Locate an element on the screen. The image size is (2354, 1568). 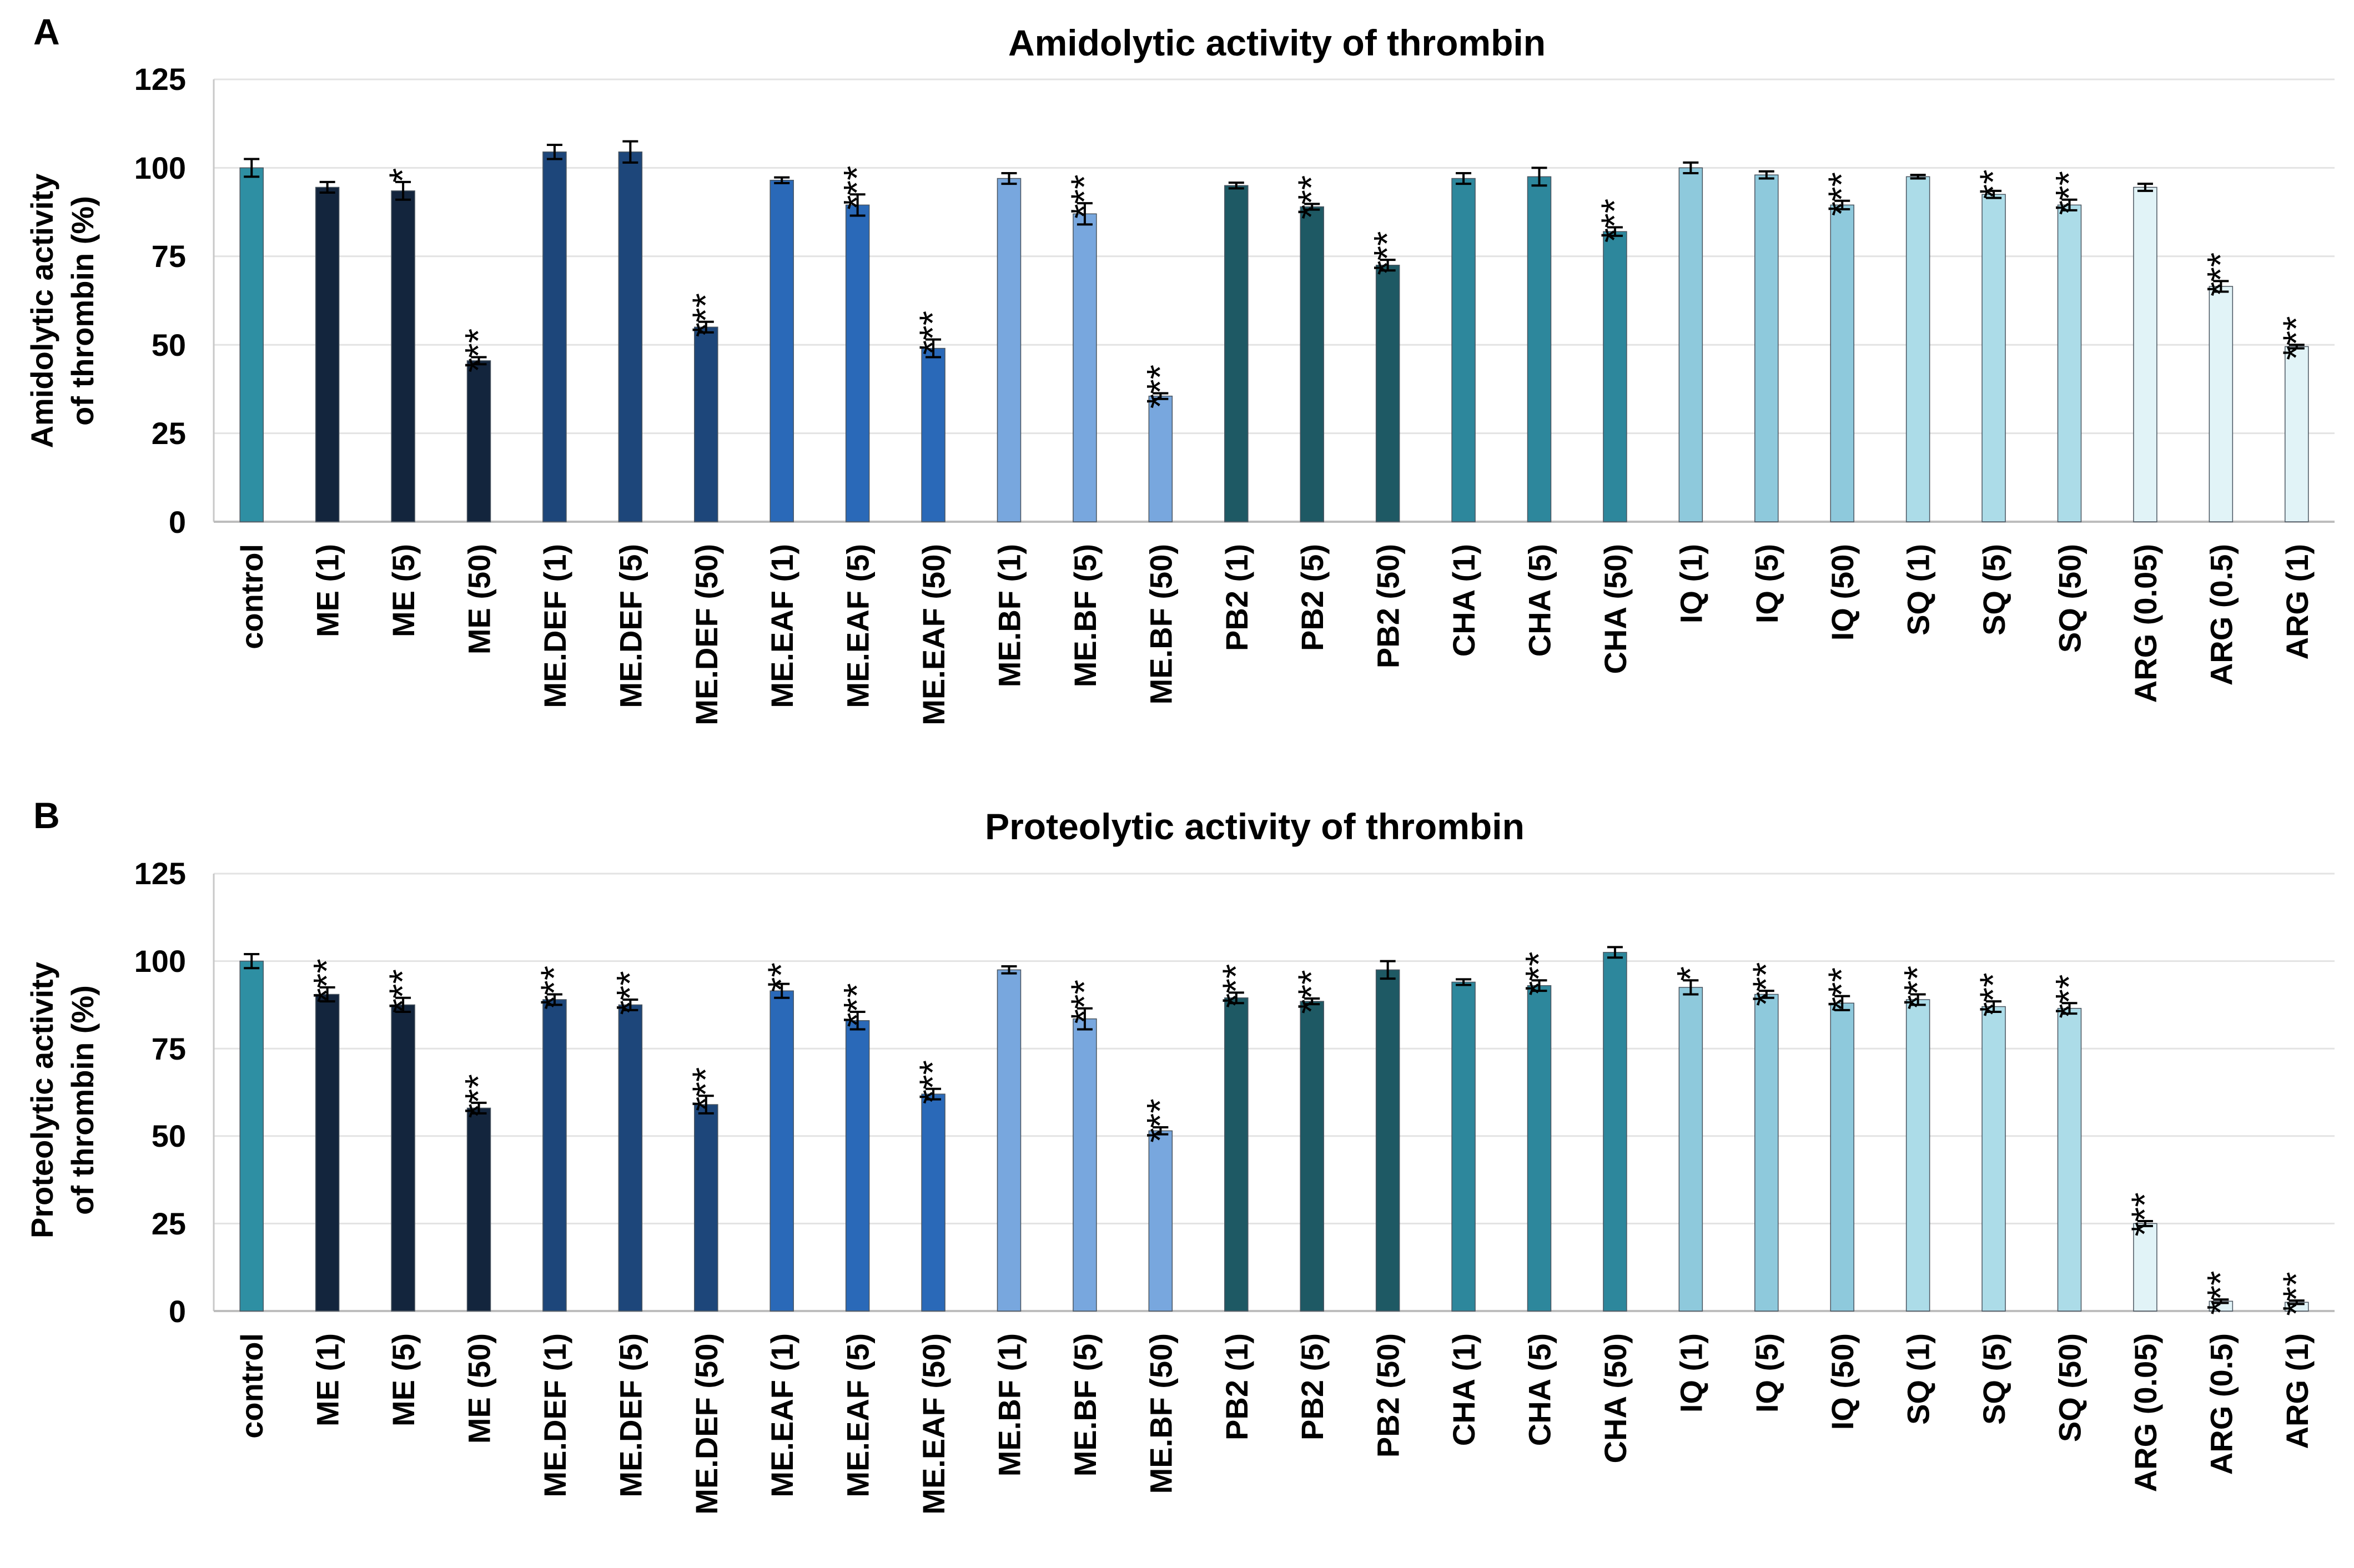
x-tick-label: ME (50) is located at coordinates (479, 599).